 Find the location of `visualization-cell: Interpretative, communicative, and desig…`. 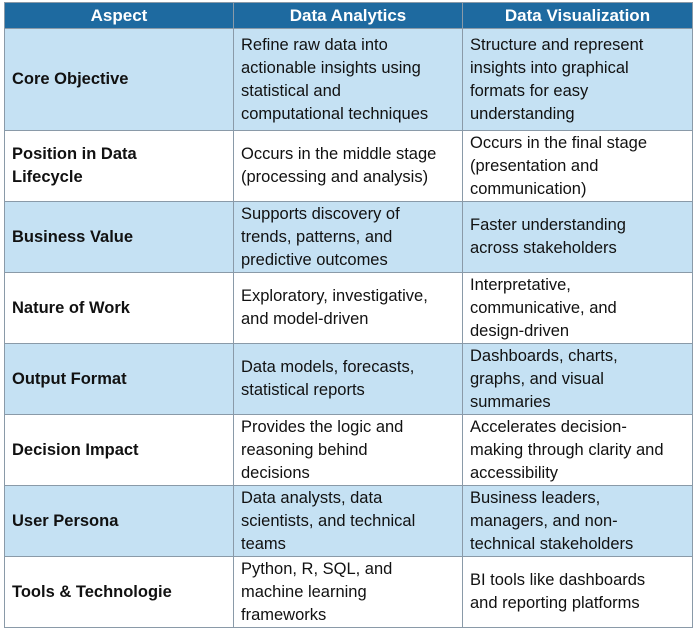

visualization-cell: Interpretative, communicative, and desig… is located at coordinates (577, 308).